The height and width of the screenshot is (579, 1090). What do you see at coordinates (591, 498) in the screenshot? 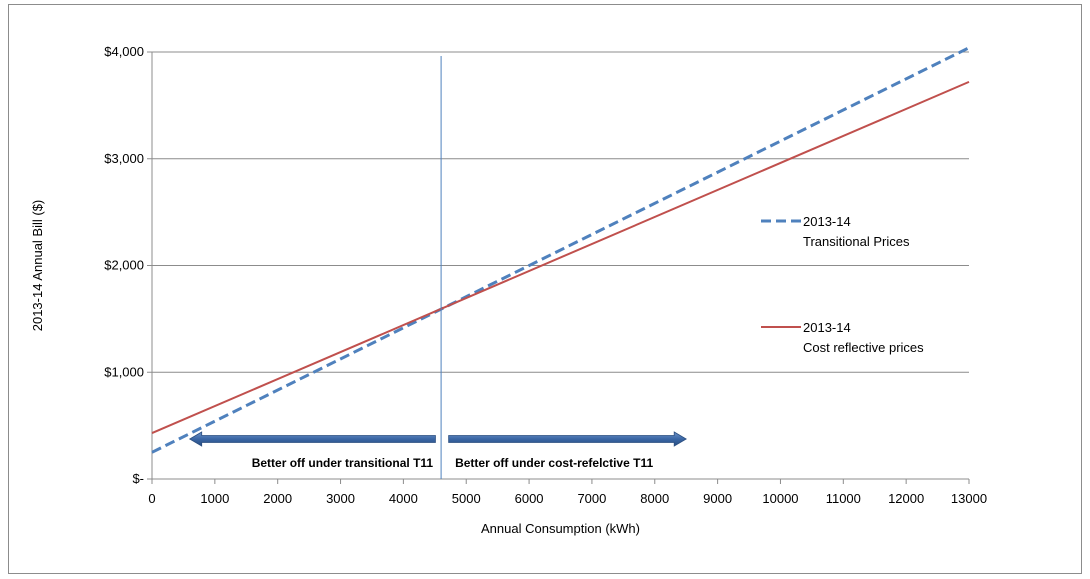
I see `x-tick-label: 7000` at bounding box center [591, 498].